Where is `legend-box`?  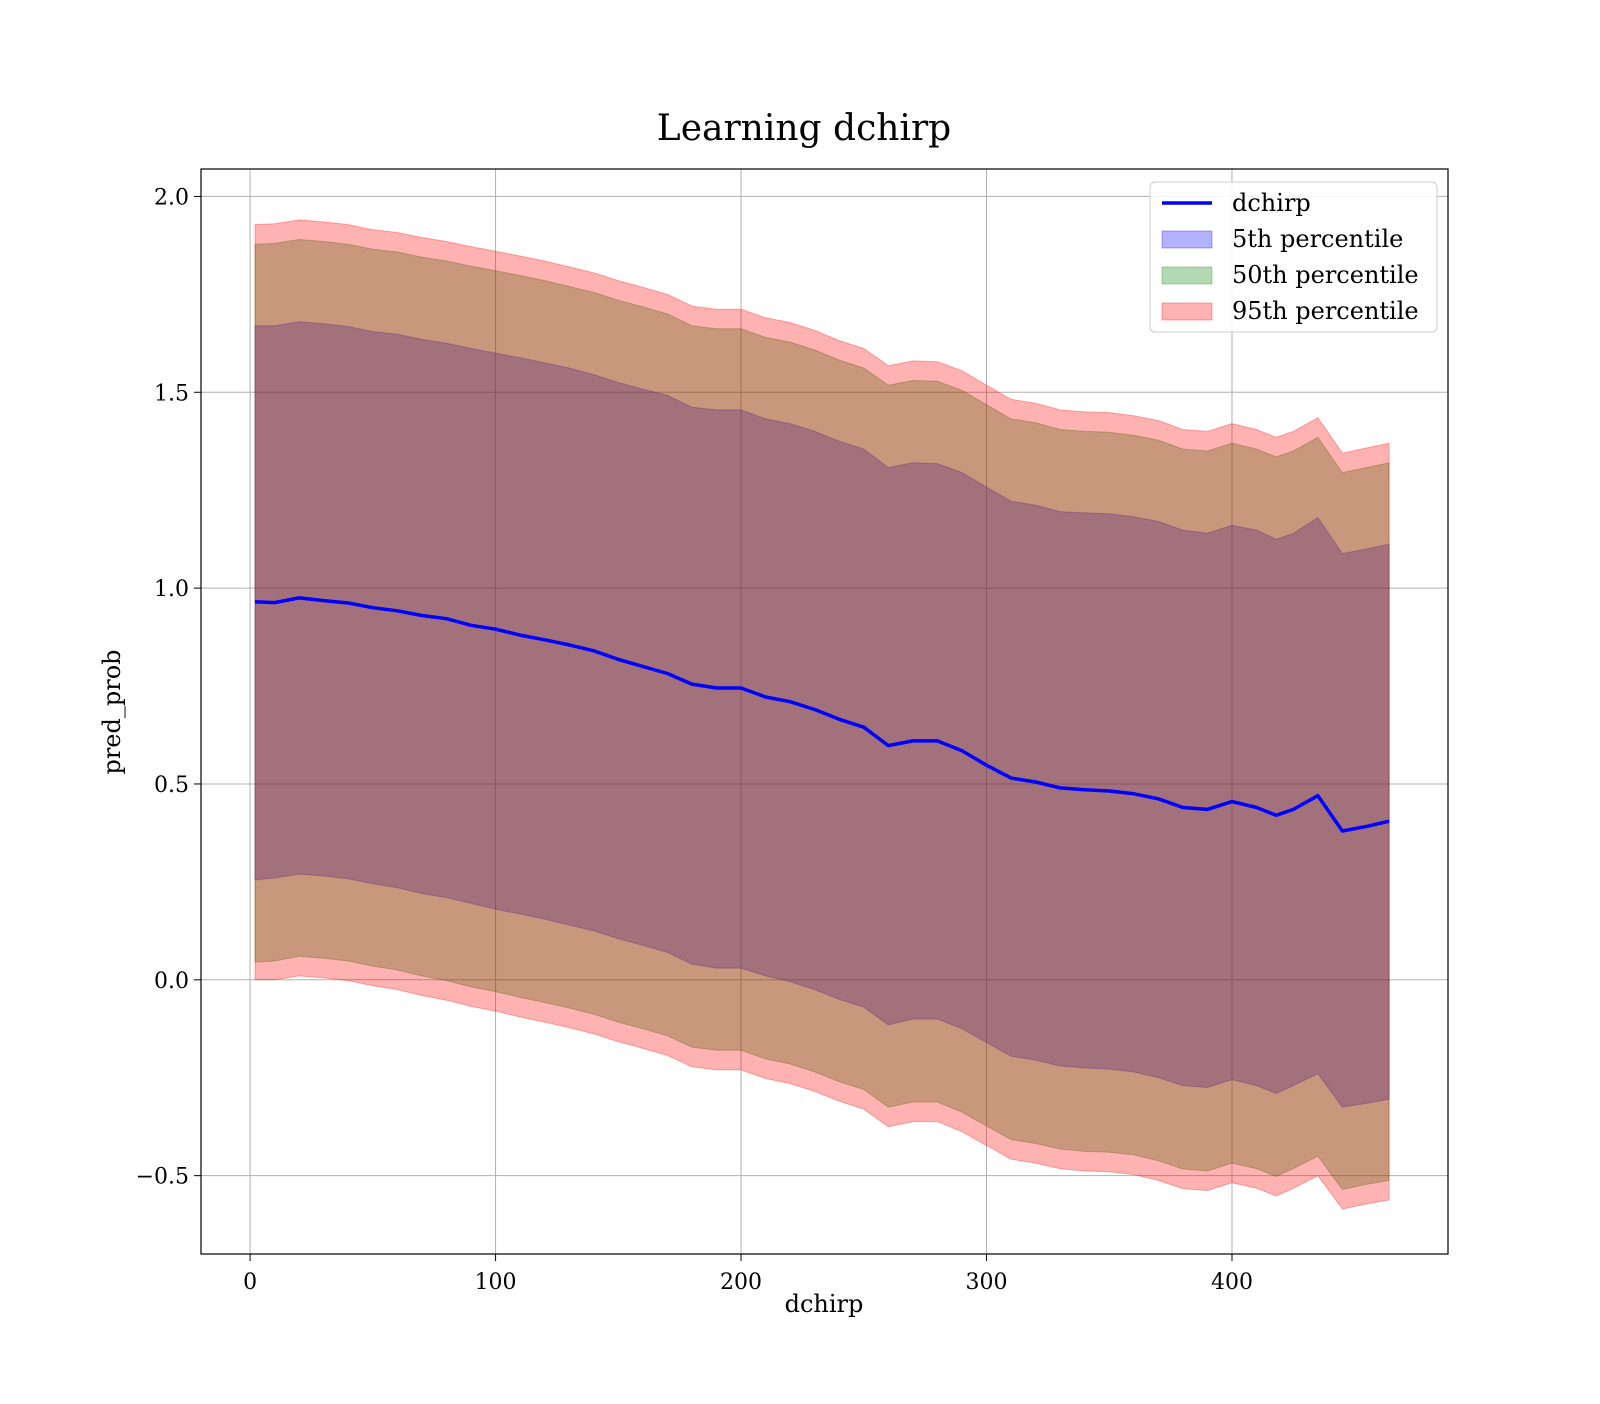
legend-box is located at coordinates (1293, 257).